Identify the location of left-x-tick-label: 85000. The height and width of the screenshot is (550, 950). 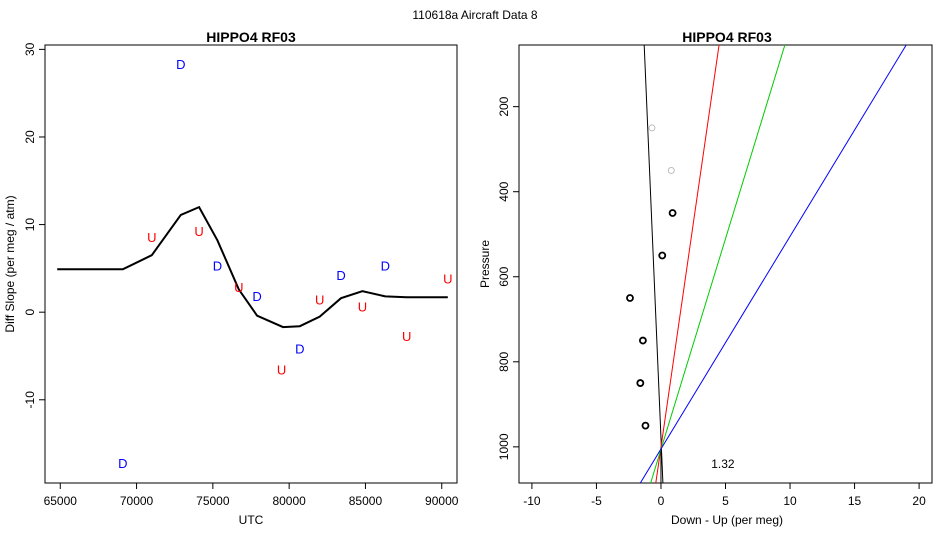
(366, 501).